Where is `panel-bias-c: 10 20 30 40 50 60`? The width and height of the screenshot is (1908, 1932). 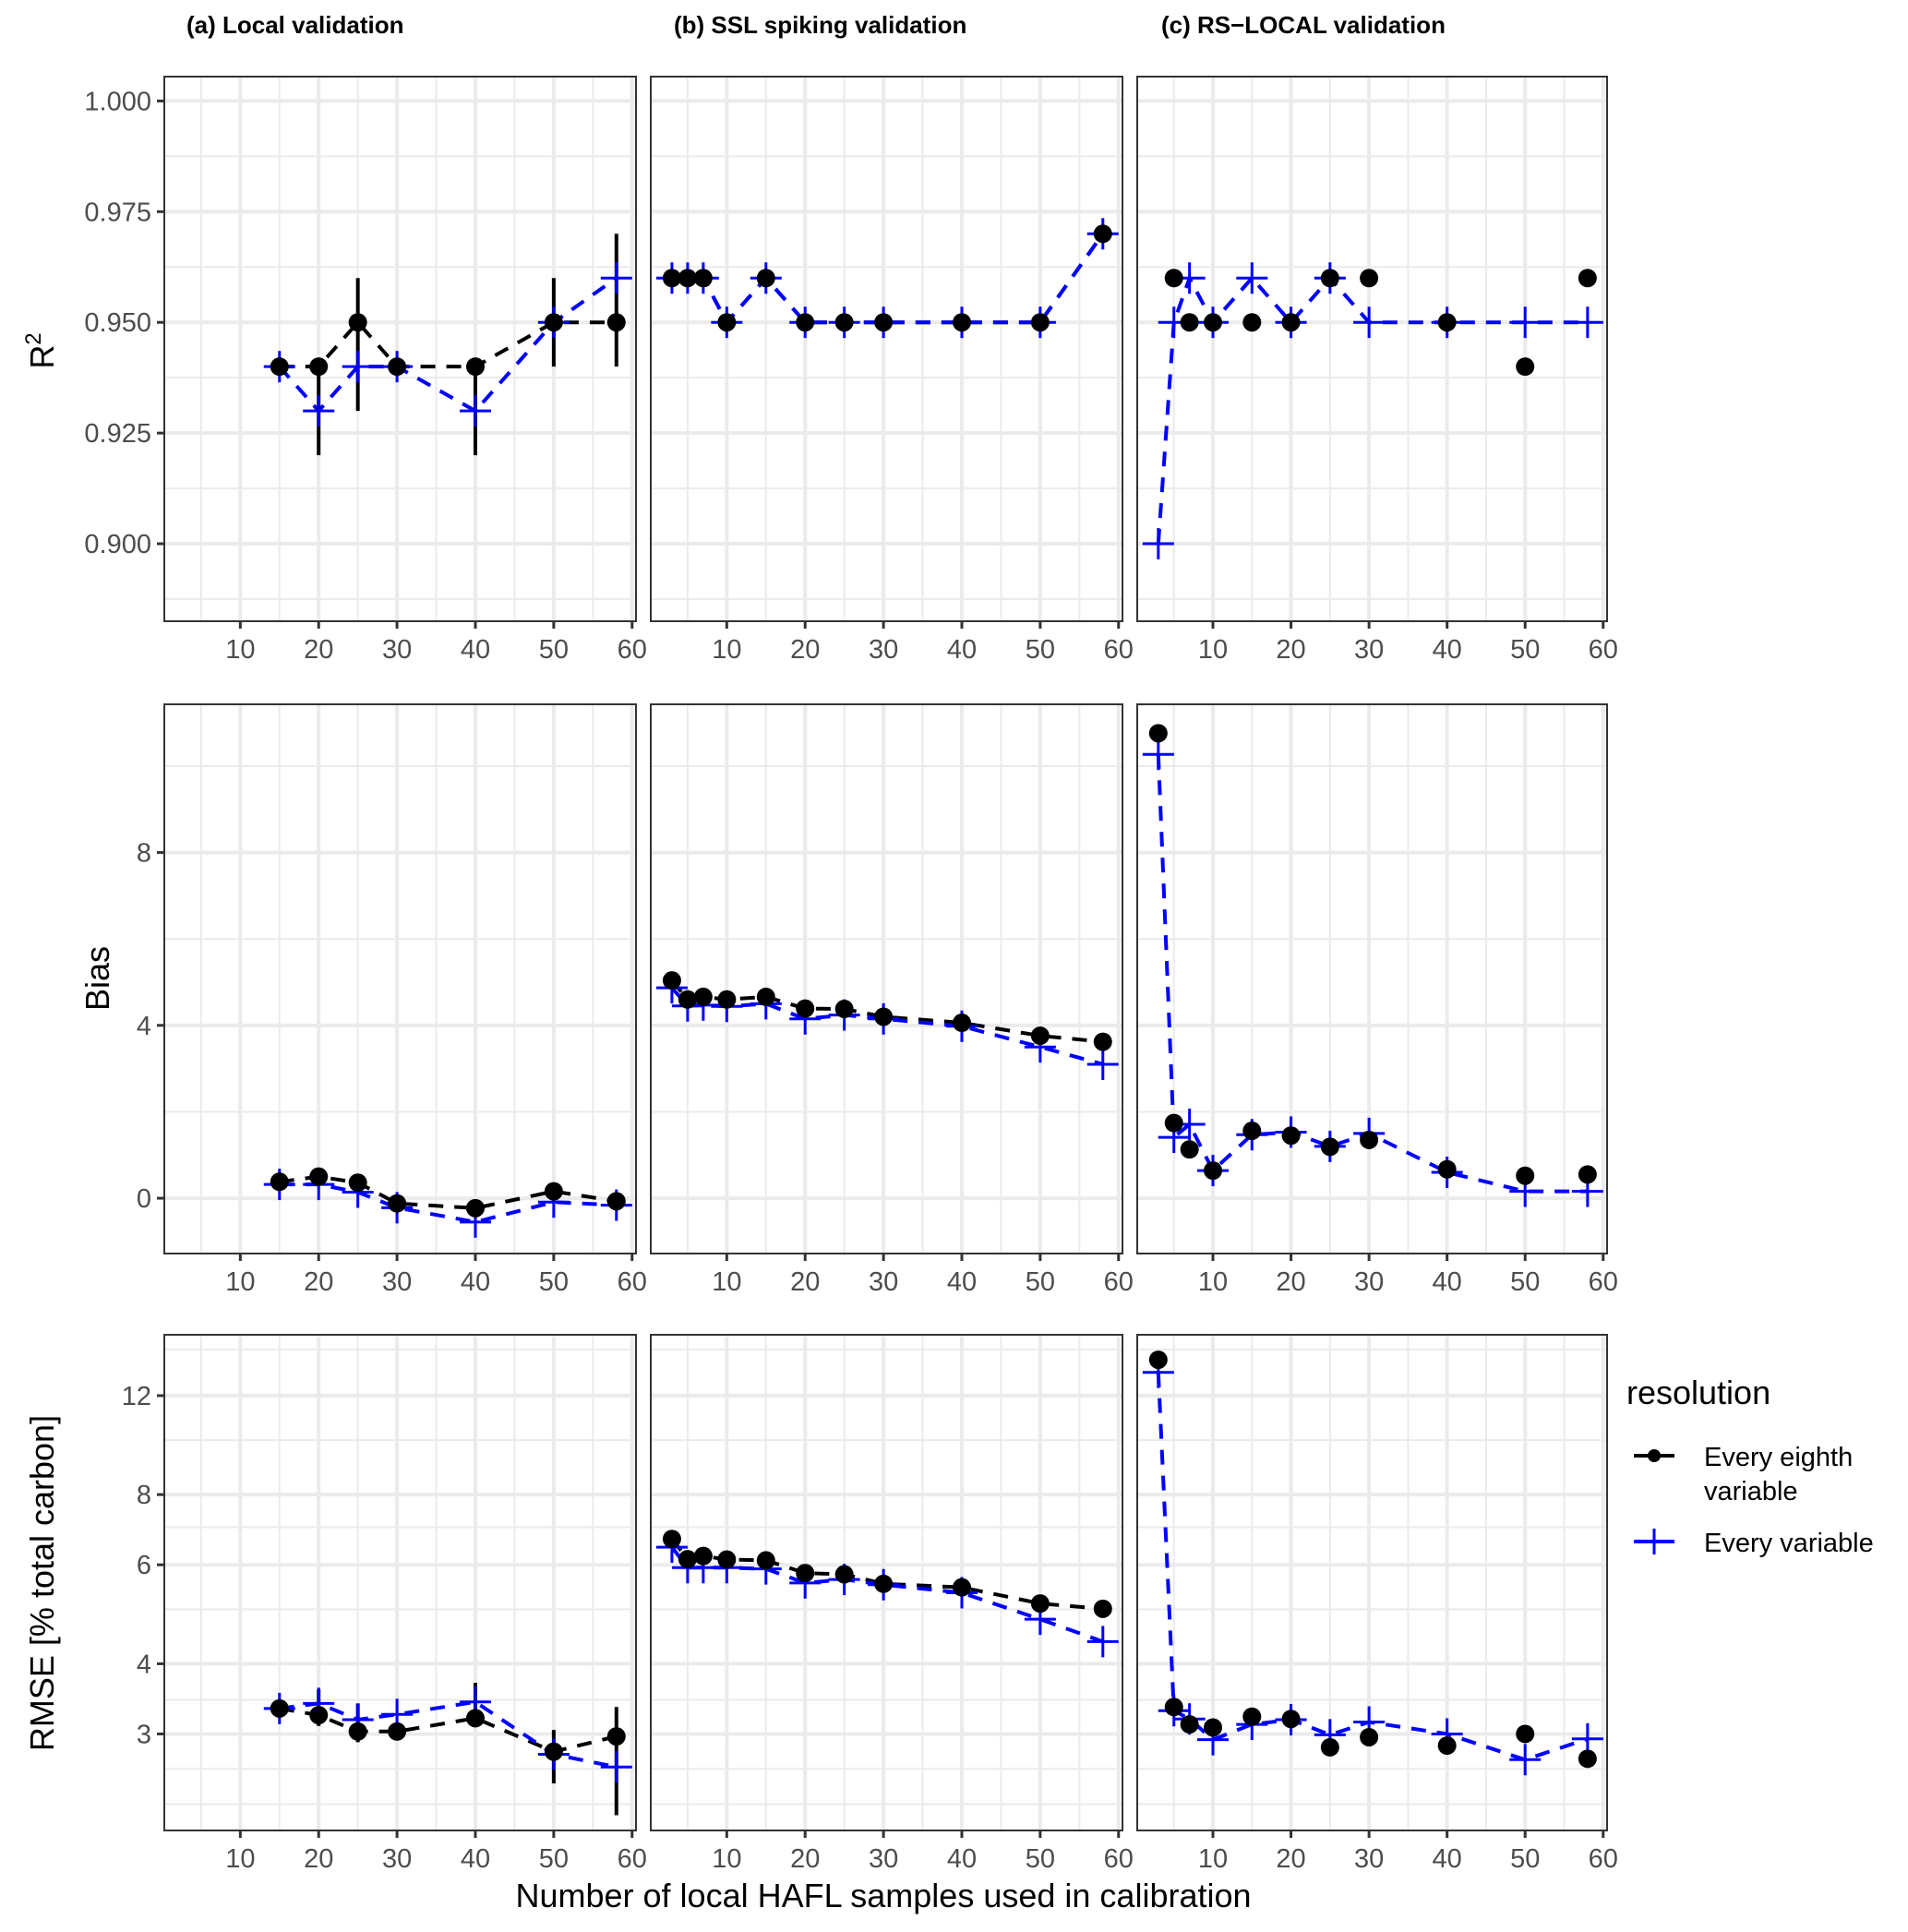
panel-bias-c: 10 20 30 40 50 60 is located at coordinates (1377, 1000).